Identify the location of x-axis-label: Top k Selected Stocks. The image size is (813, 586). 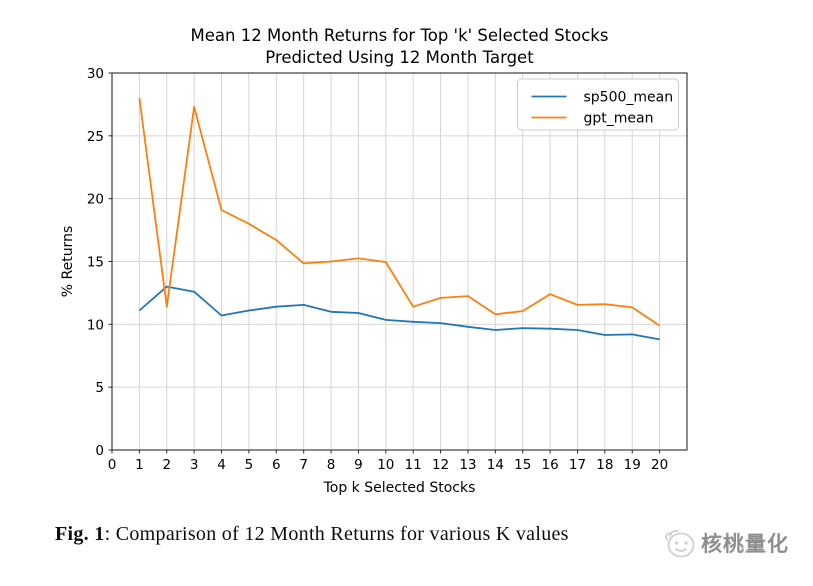
(399, 488).